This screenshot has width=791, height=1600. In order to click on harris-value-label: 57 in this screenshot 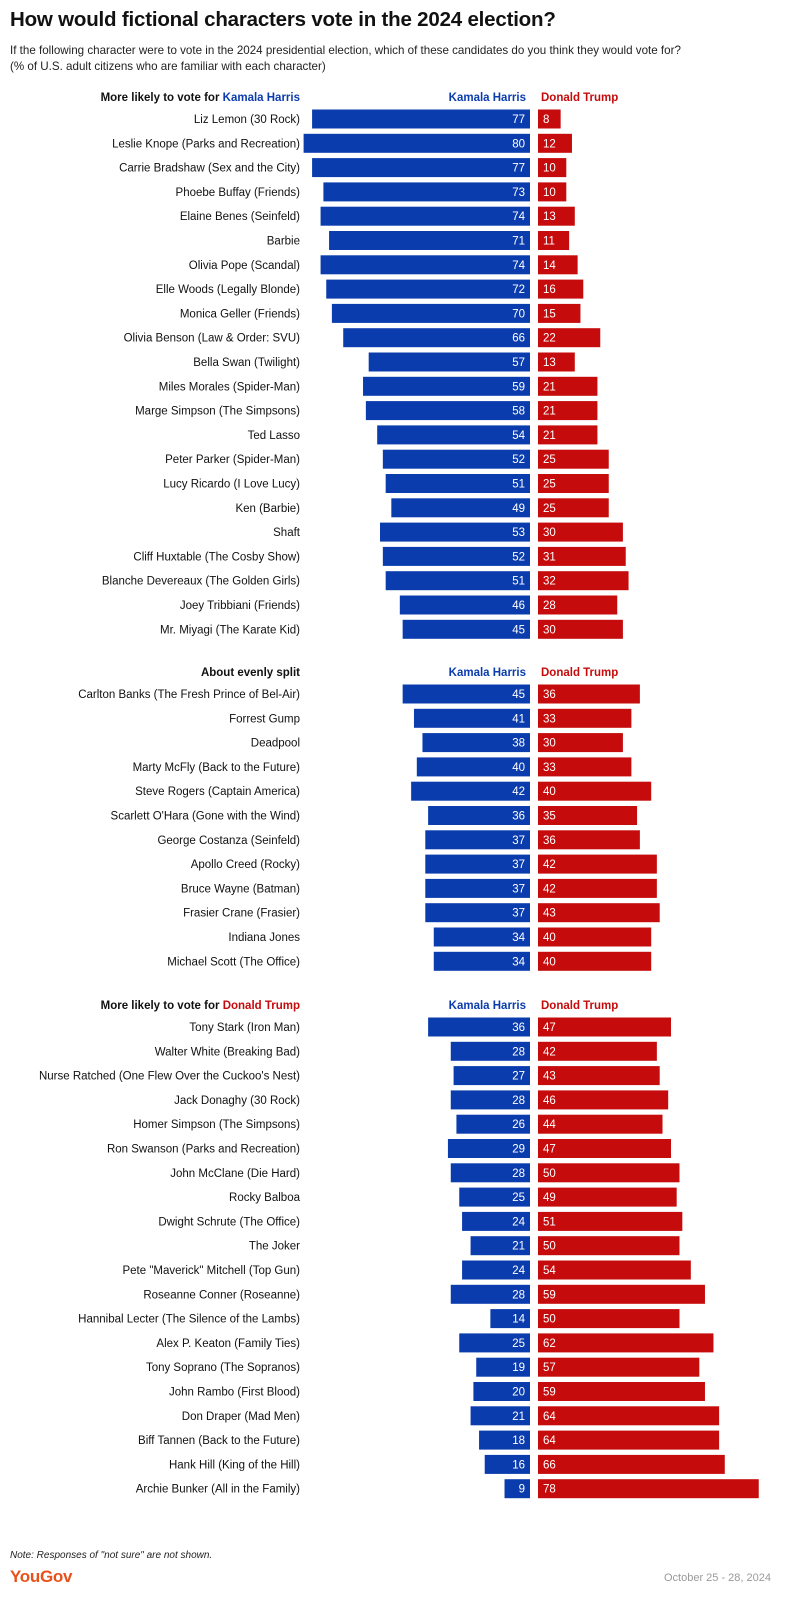, I will do `click(518, 363)`.